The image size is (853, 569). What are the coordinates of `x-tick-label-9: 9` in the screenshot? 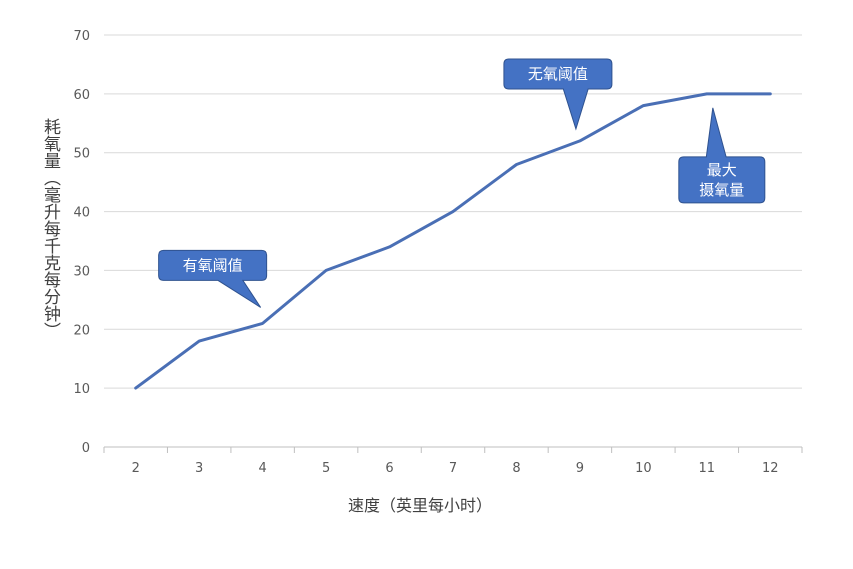 It's located at (580, 468).